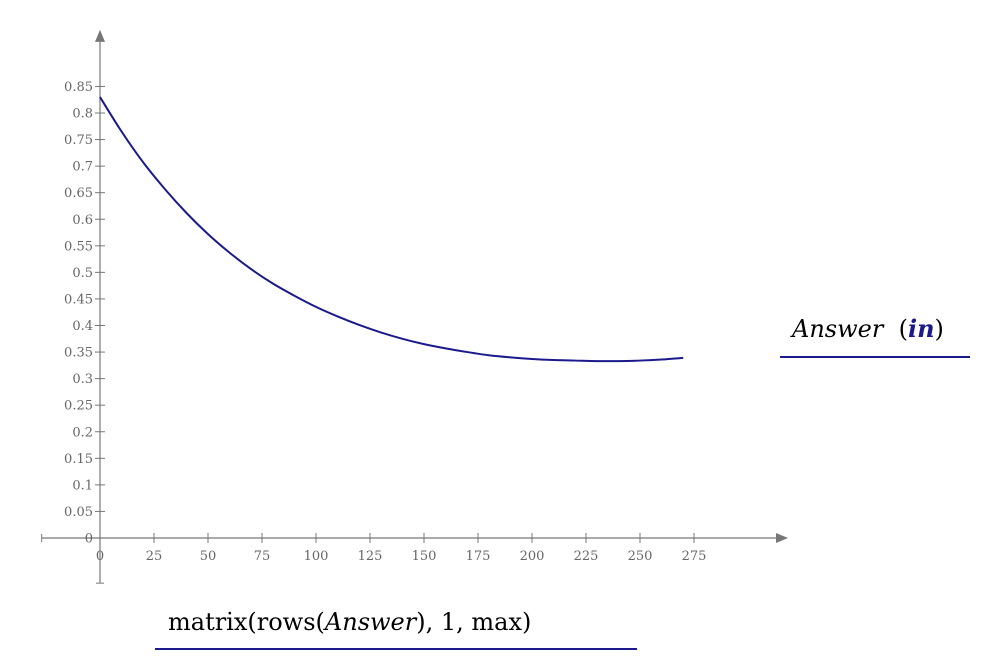  Describe the element at coordinates (78, 459) in the screenshot. I see `y-tick-label: 0.15` at that location.